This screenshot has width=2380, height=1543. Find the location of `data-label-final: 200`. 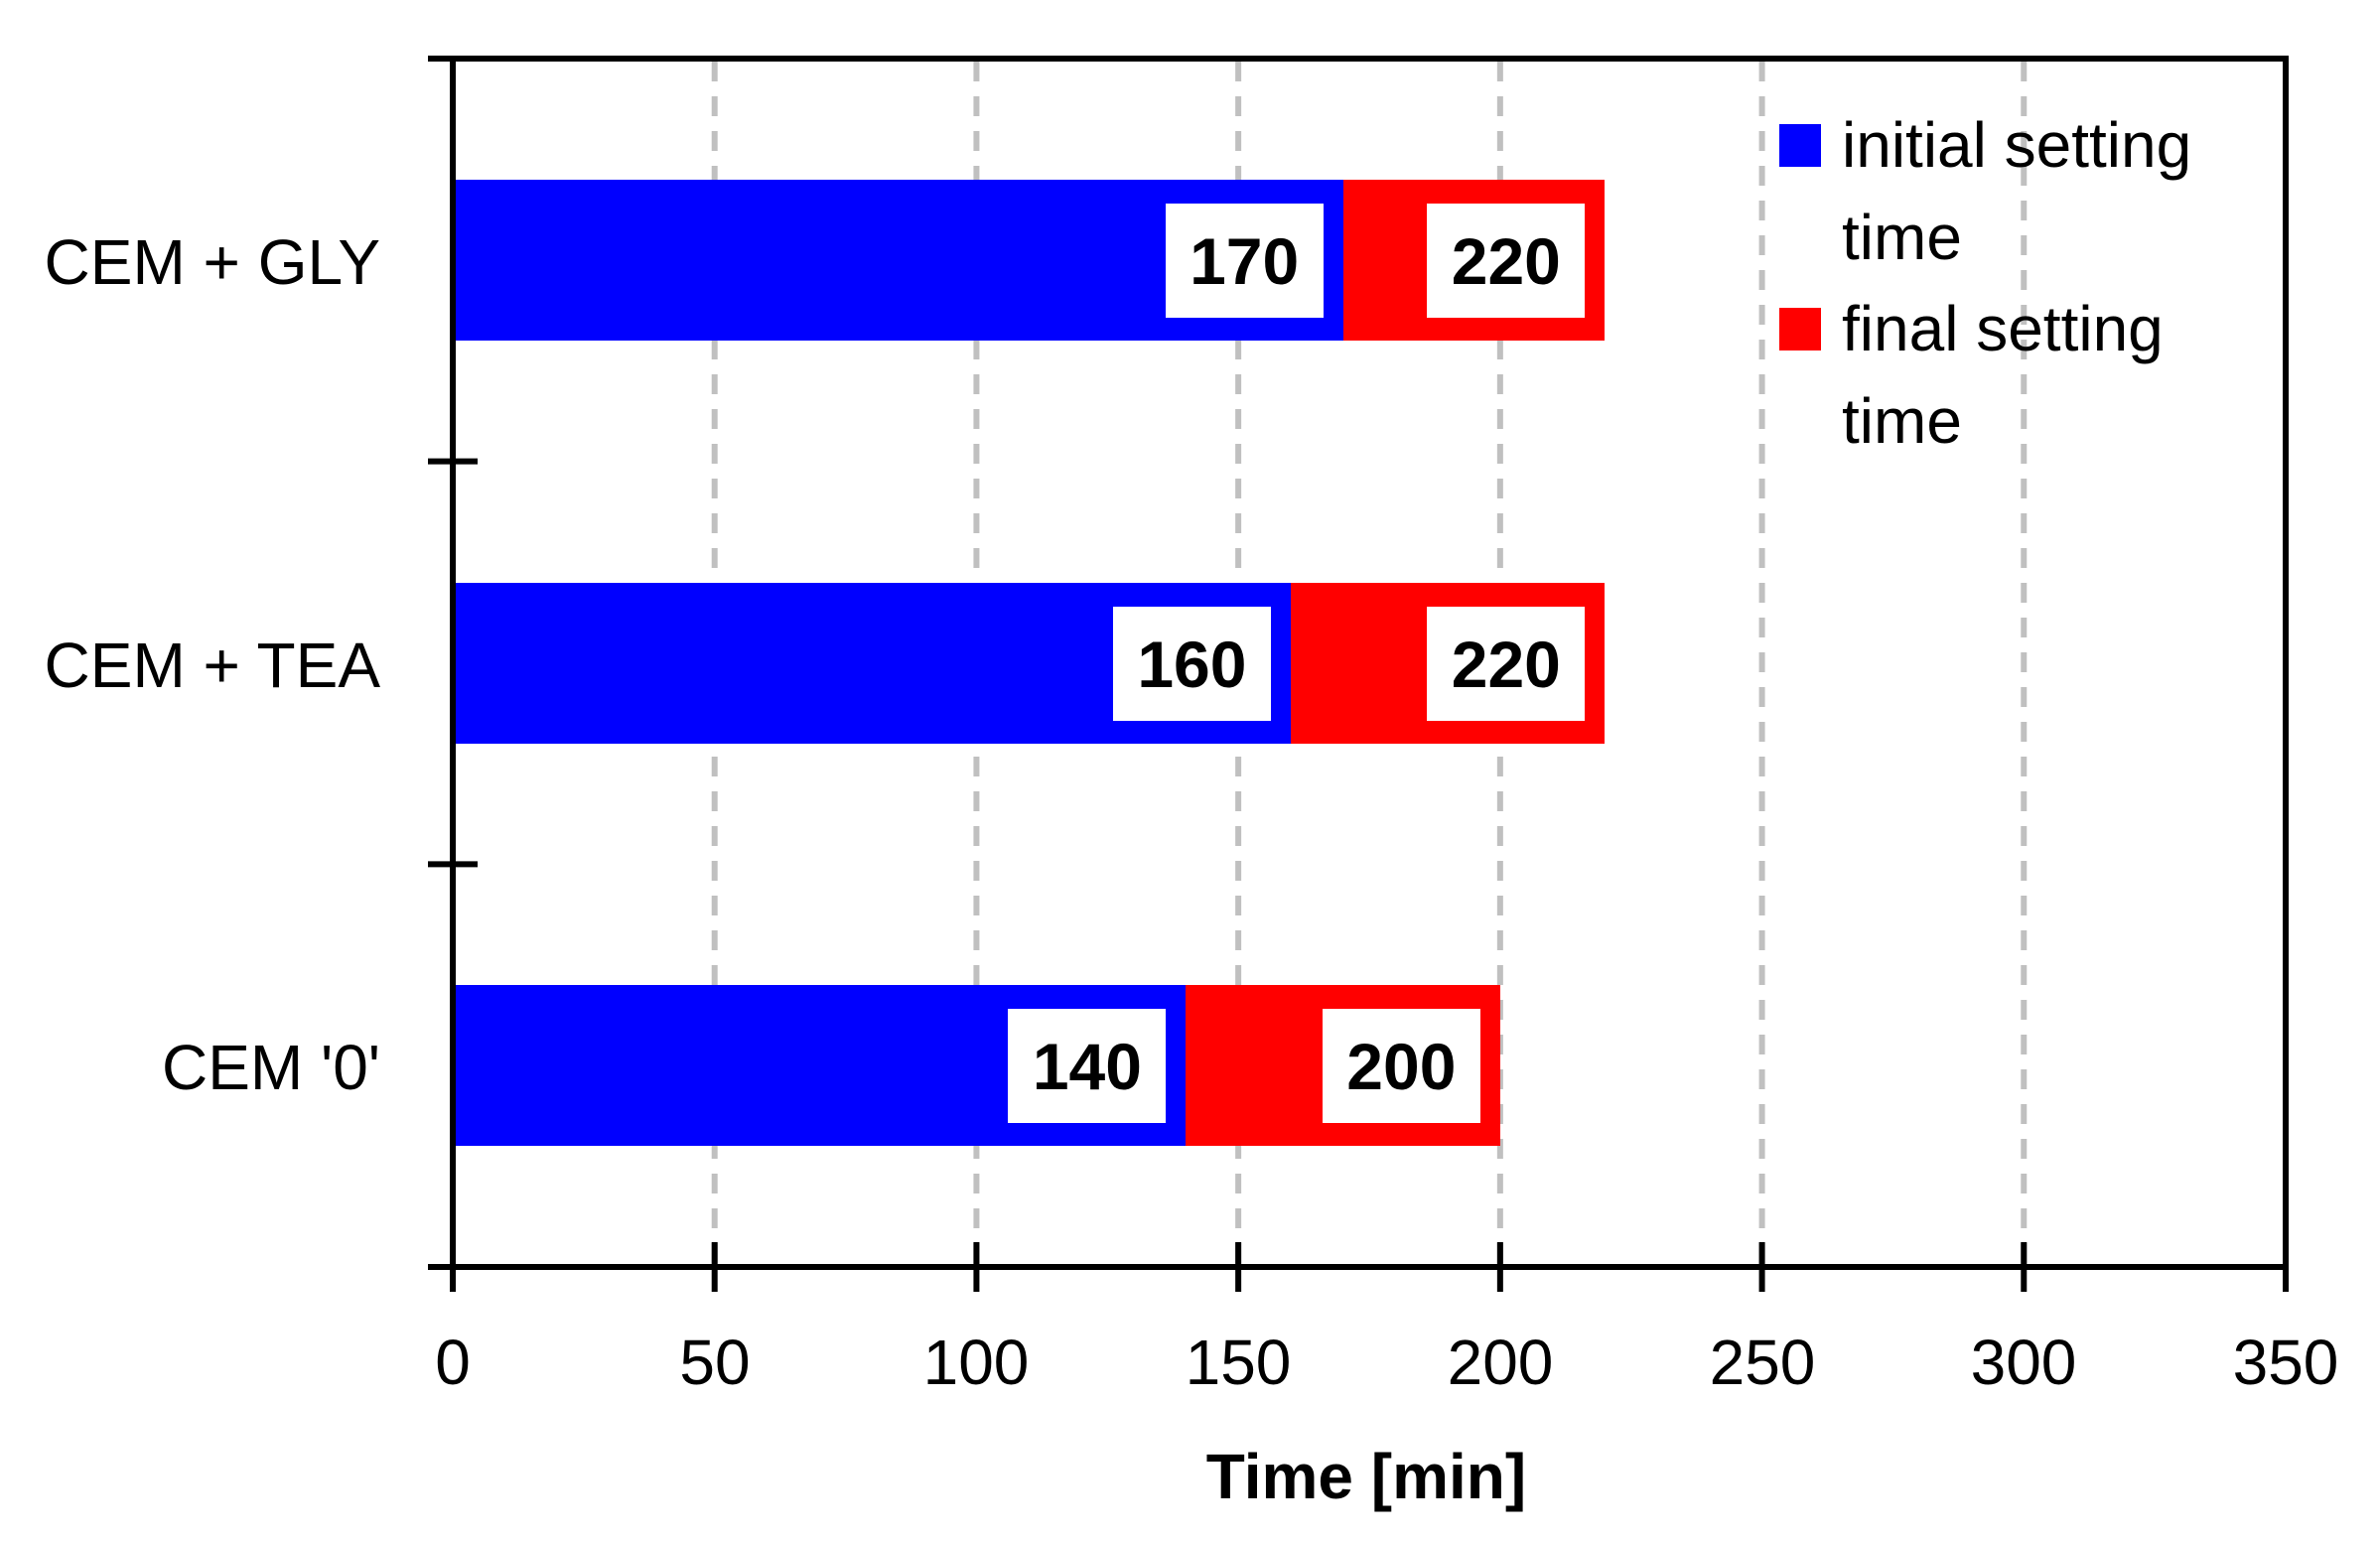

data-label-final: 200 is located at coordinates (1401, 1066).